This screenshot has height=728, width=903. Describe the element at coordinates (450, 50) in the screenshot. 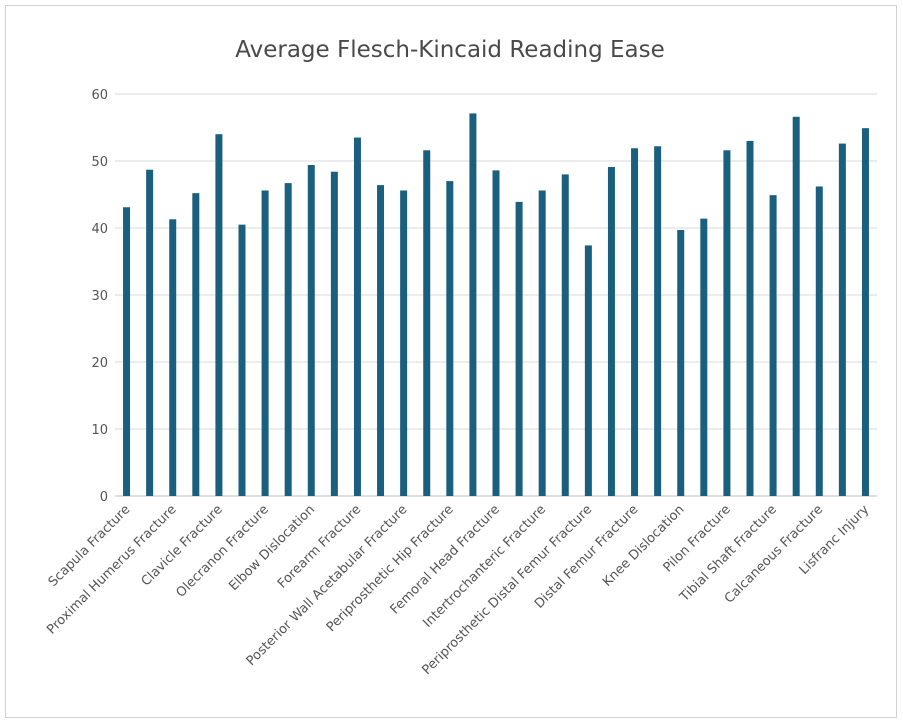

I see `chart-title: Average Flesch-Kincaid Reading Ease` at that location.